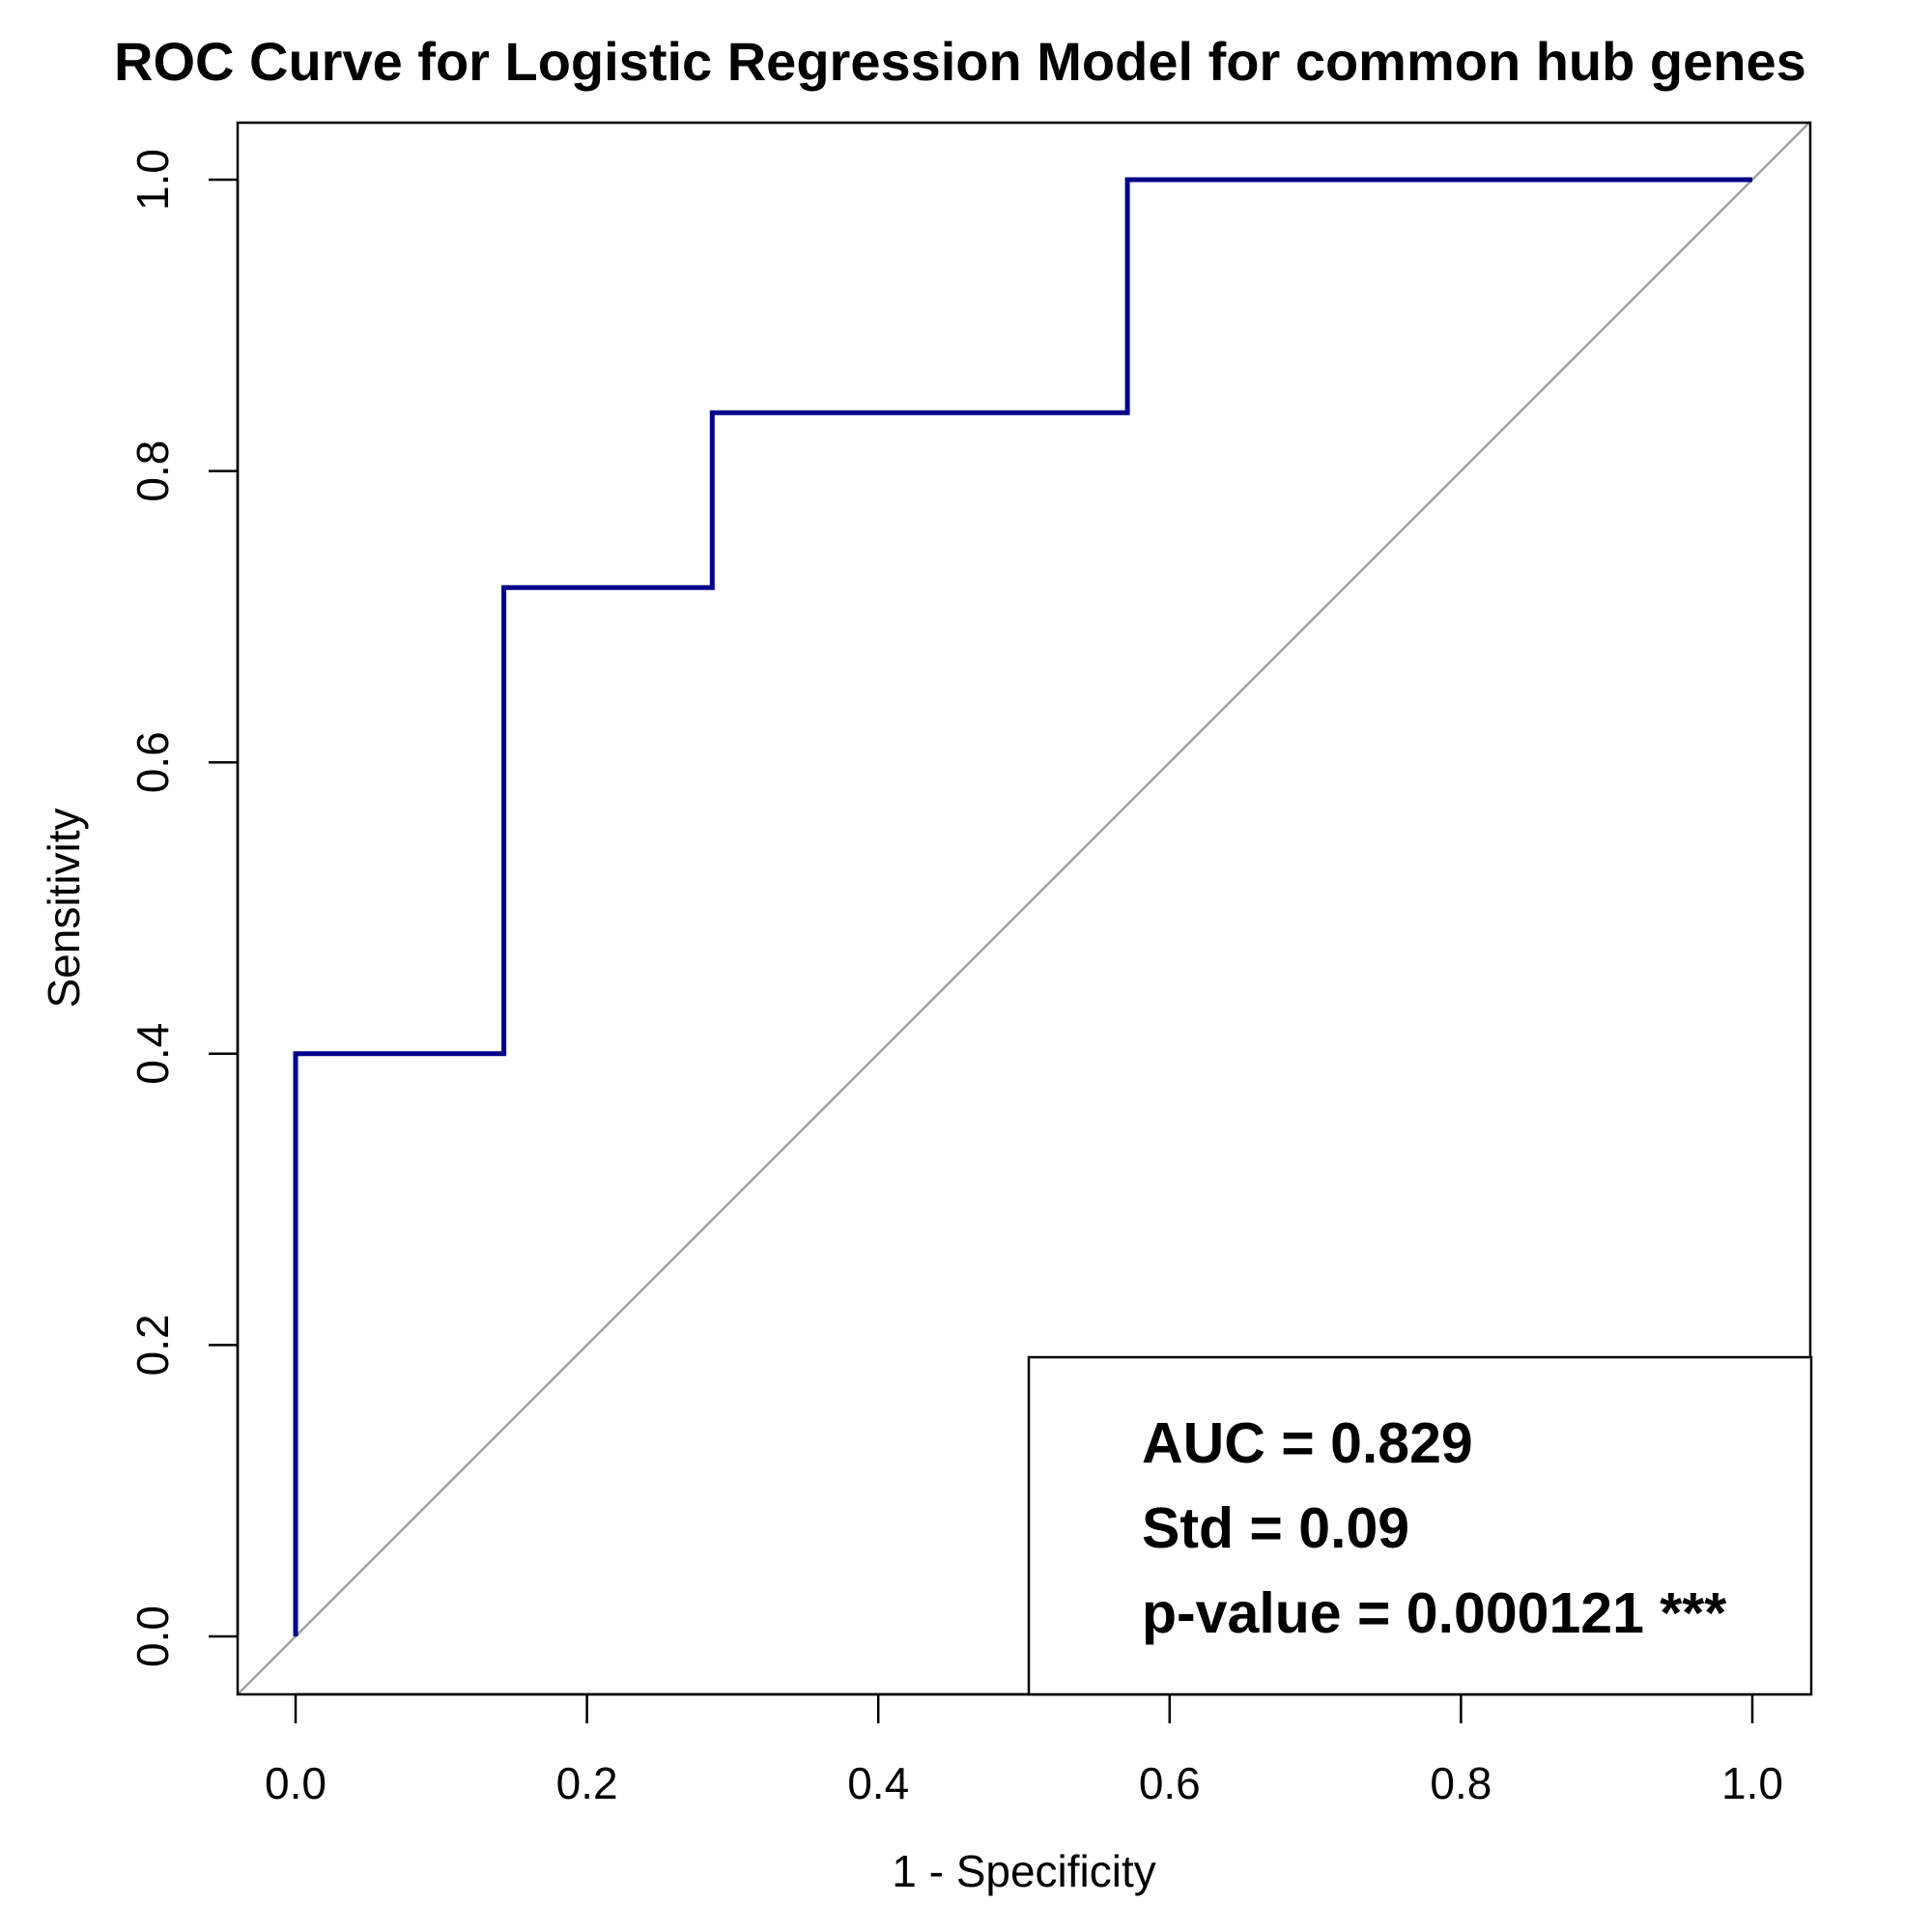  I want to click on y-tick-label: 0.2, so click(153, 1345).